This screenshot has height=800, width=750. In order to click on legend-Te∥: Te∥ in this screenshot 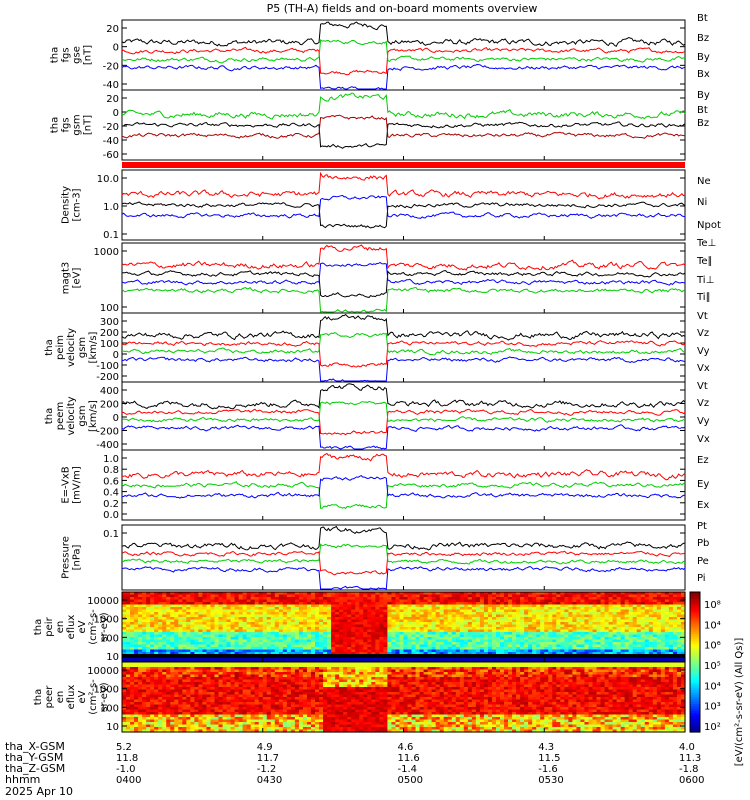, I will do `click(704, 261)`.